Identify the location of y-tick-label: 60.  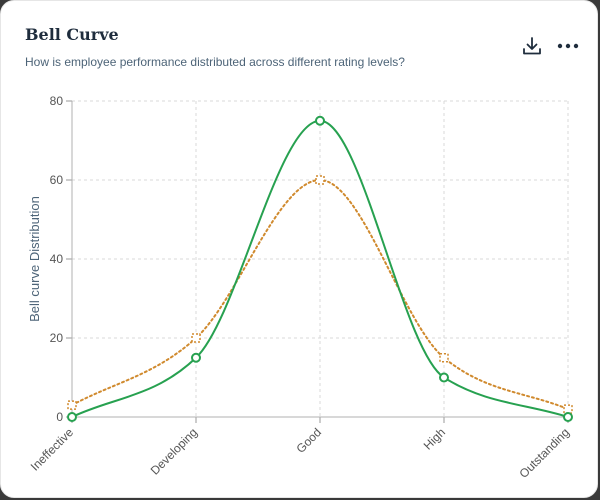
(57, 180).